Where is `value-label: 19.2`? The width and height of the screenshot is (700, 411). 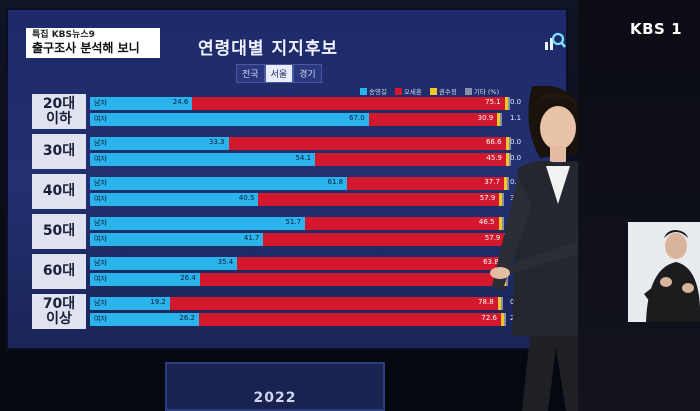
value-label: 19.2 is located at coordinates (158, 302).